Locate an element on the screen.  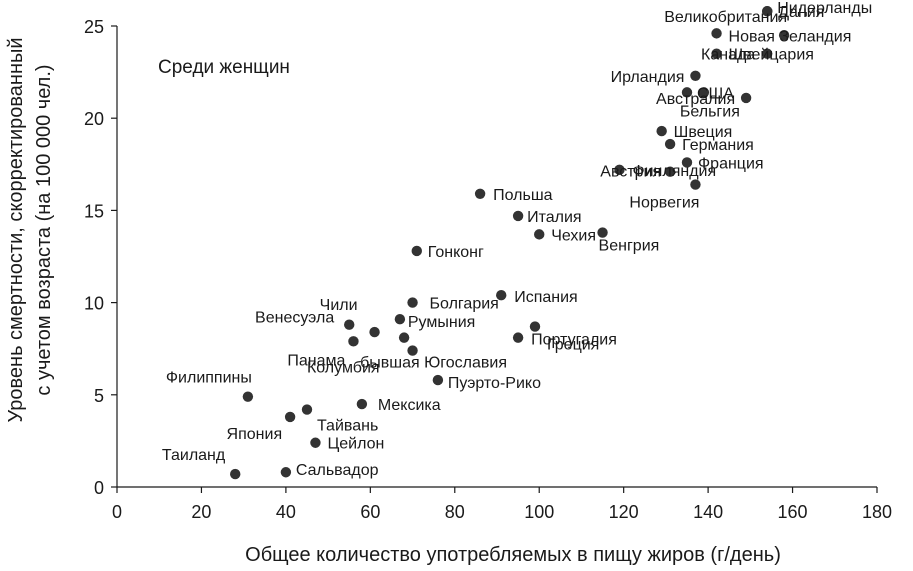
y-tick-label: 15 is located at coordinates (94, 211).